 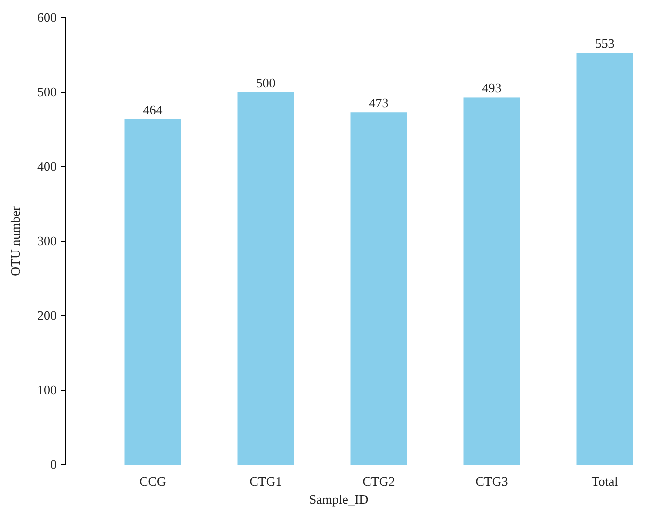 What do you see at coordinates (15, 241) in the screenshot?
I see `y-axis-title: OTU number` at bounding box center [15, 241].